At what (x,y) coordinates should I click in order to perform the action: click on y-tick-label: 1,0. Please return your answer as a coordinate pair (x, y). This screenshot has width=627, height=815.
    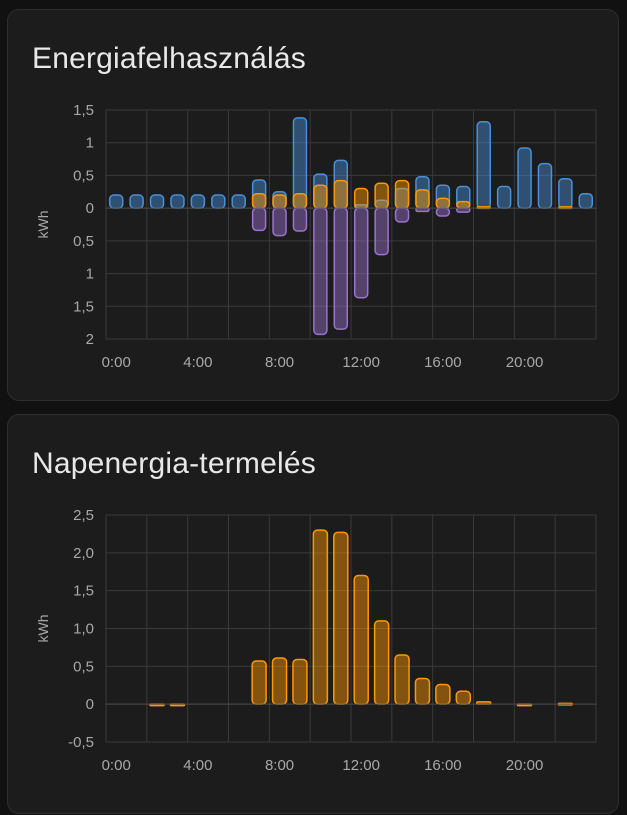
    Looking at the image, I should click on (83, 629).